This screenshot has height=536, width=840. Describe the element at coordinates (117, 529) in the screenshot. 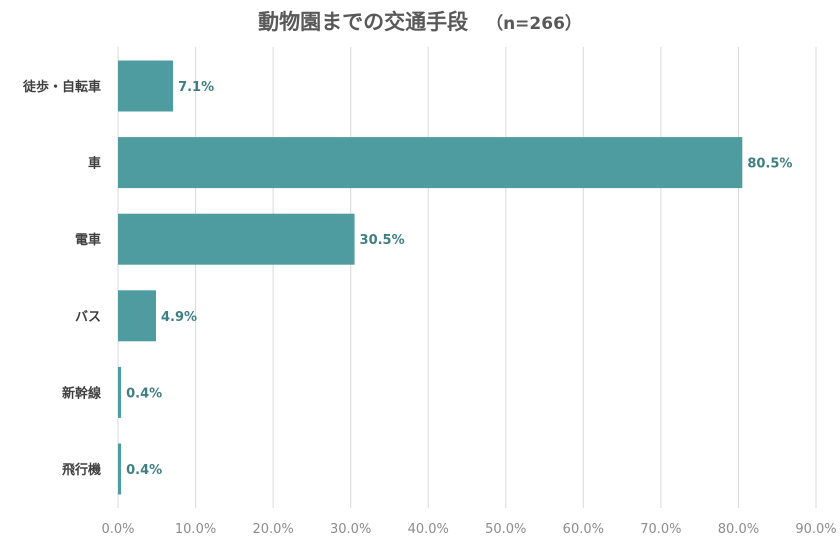

I see `x-tick-label: 0.0%` at that location.